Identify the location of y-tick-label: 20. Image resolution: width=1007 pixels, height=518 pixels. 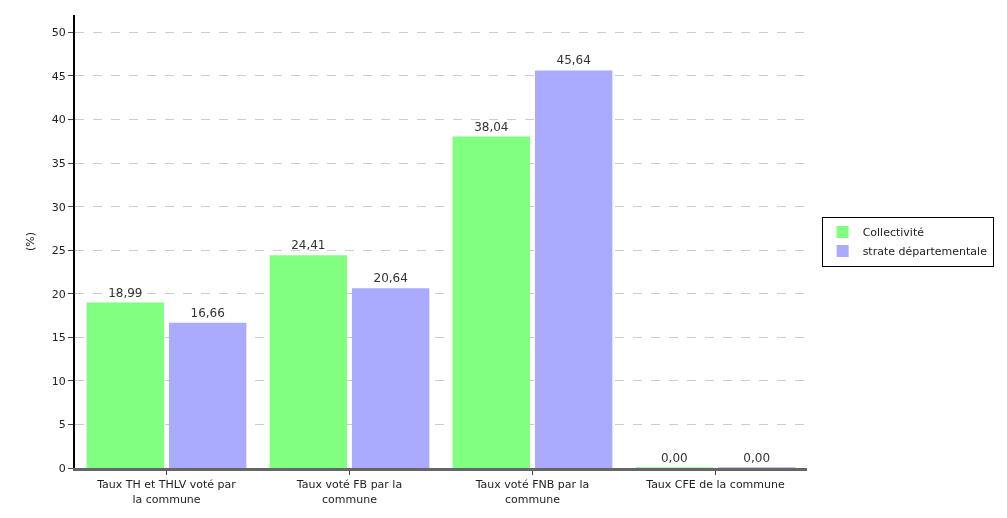
(58, 294).